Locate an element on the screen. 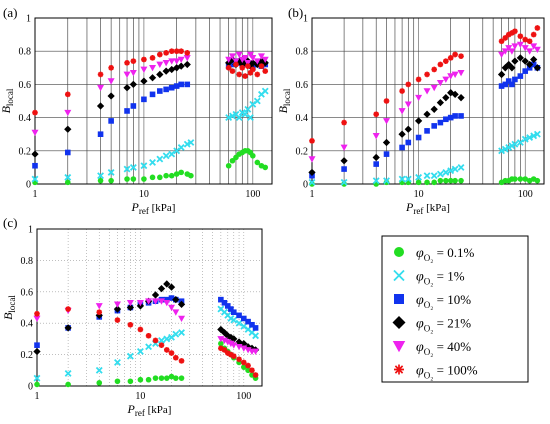 Image resolution: width=550 pixels, height=424 pixels. panel-label: (b) is located at coordinates (295, 12).